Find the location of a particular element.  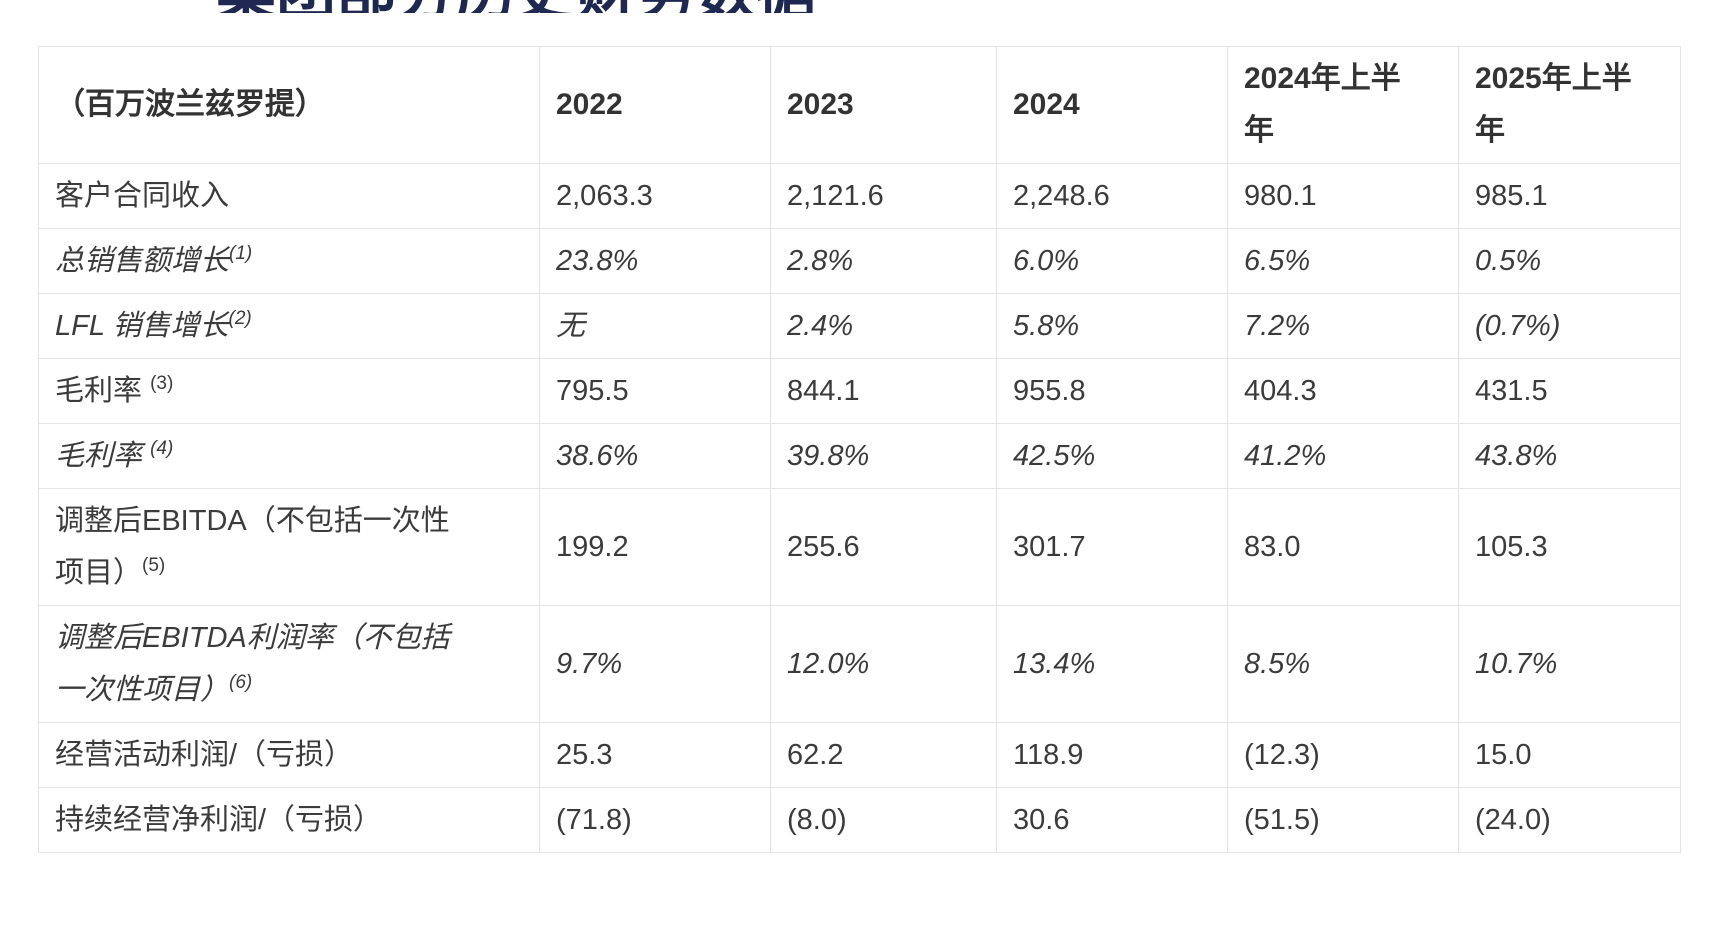

value-cell: 105.3 is located at coordinates (1569, 547).